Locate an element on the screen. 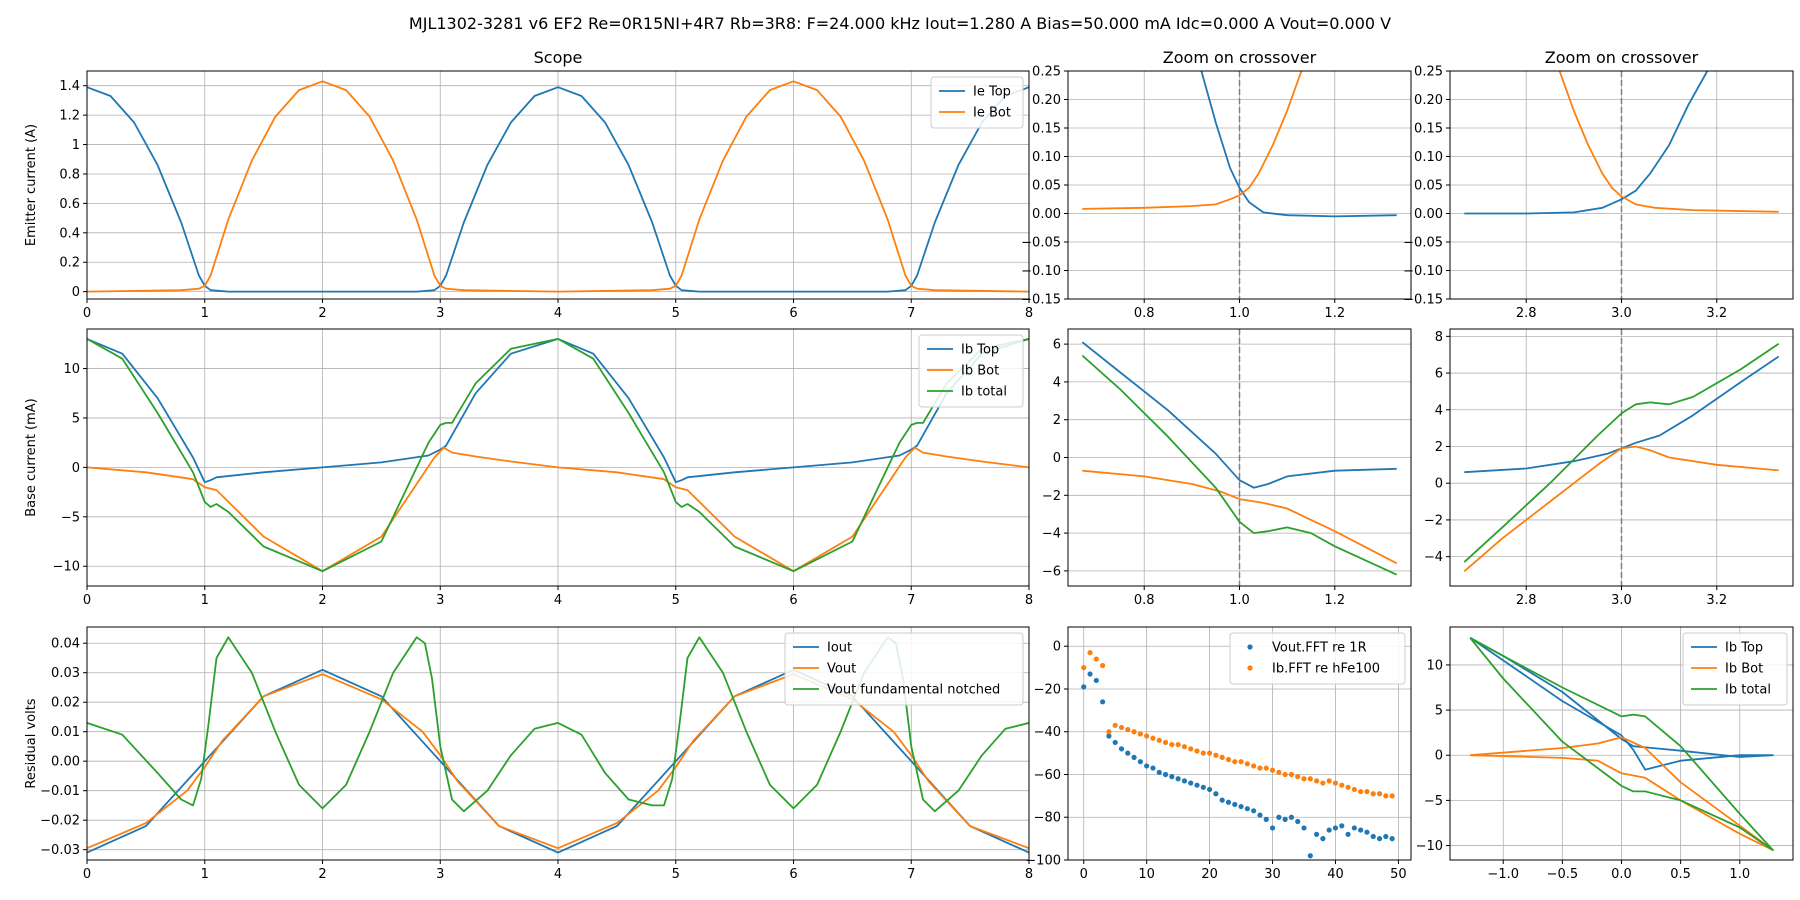 Image resolution: width=1800 pixels, height=900 pixels. y-tick-label: −10 is located at coordinates (66, 567).